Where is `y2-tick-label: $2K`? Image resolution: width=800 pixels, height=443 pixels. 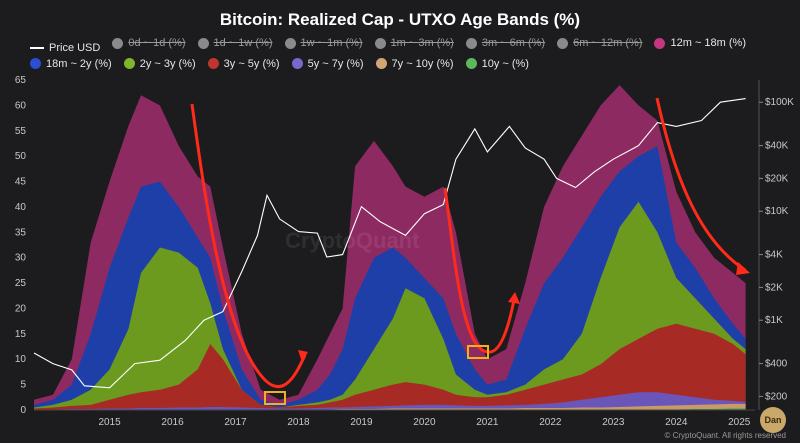
y2-tick-label: $2K is located at coordinates (774, 287).